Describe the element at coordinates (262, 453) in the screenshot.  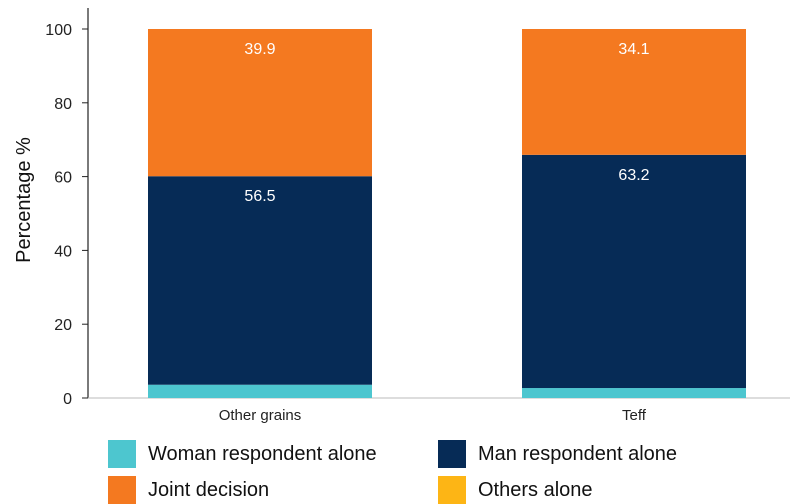
I see `legend-label: Woman respondent alone` at that location.